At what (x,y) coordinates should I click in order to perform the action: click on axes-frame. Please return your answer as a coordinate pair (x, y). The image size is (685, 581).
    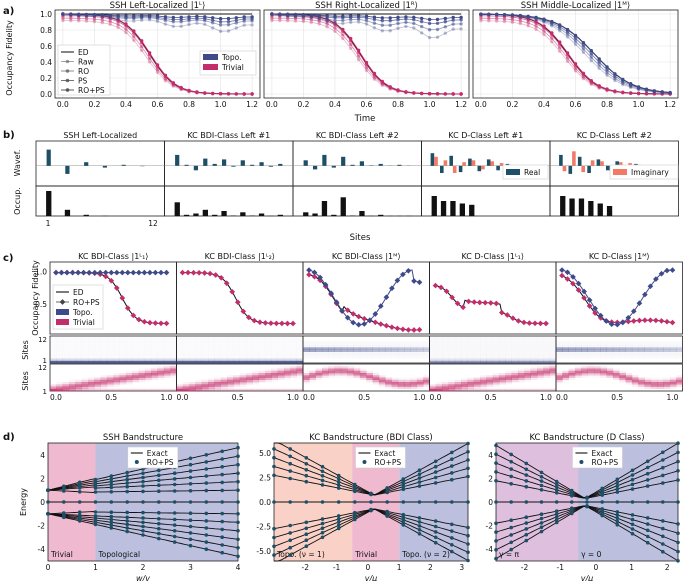
    Looking at the image, I should click on (229, 163).